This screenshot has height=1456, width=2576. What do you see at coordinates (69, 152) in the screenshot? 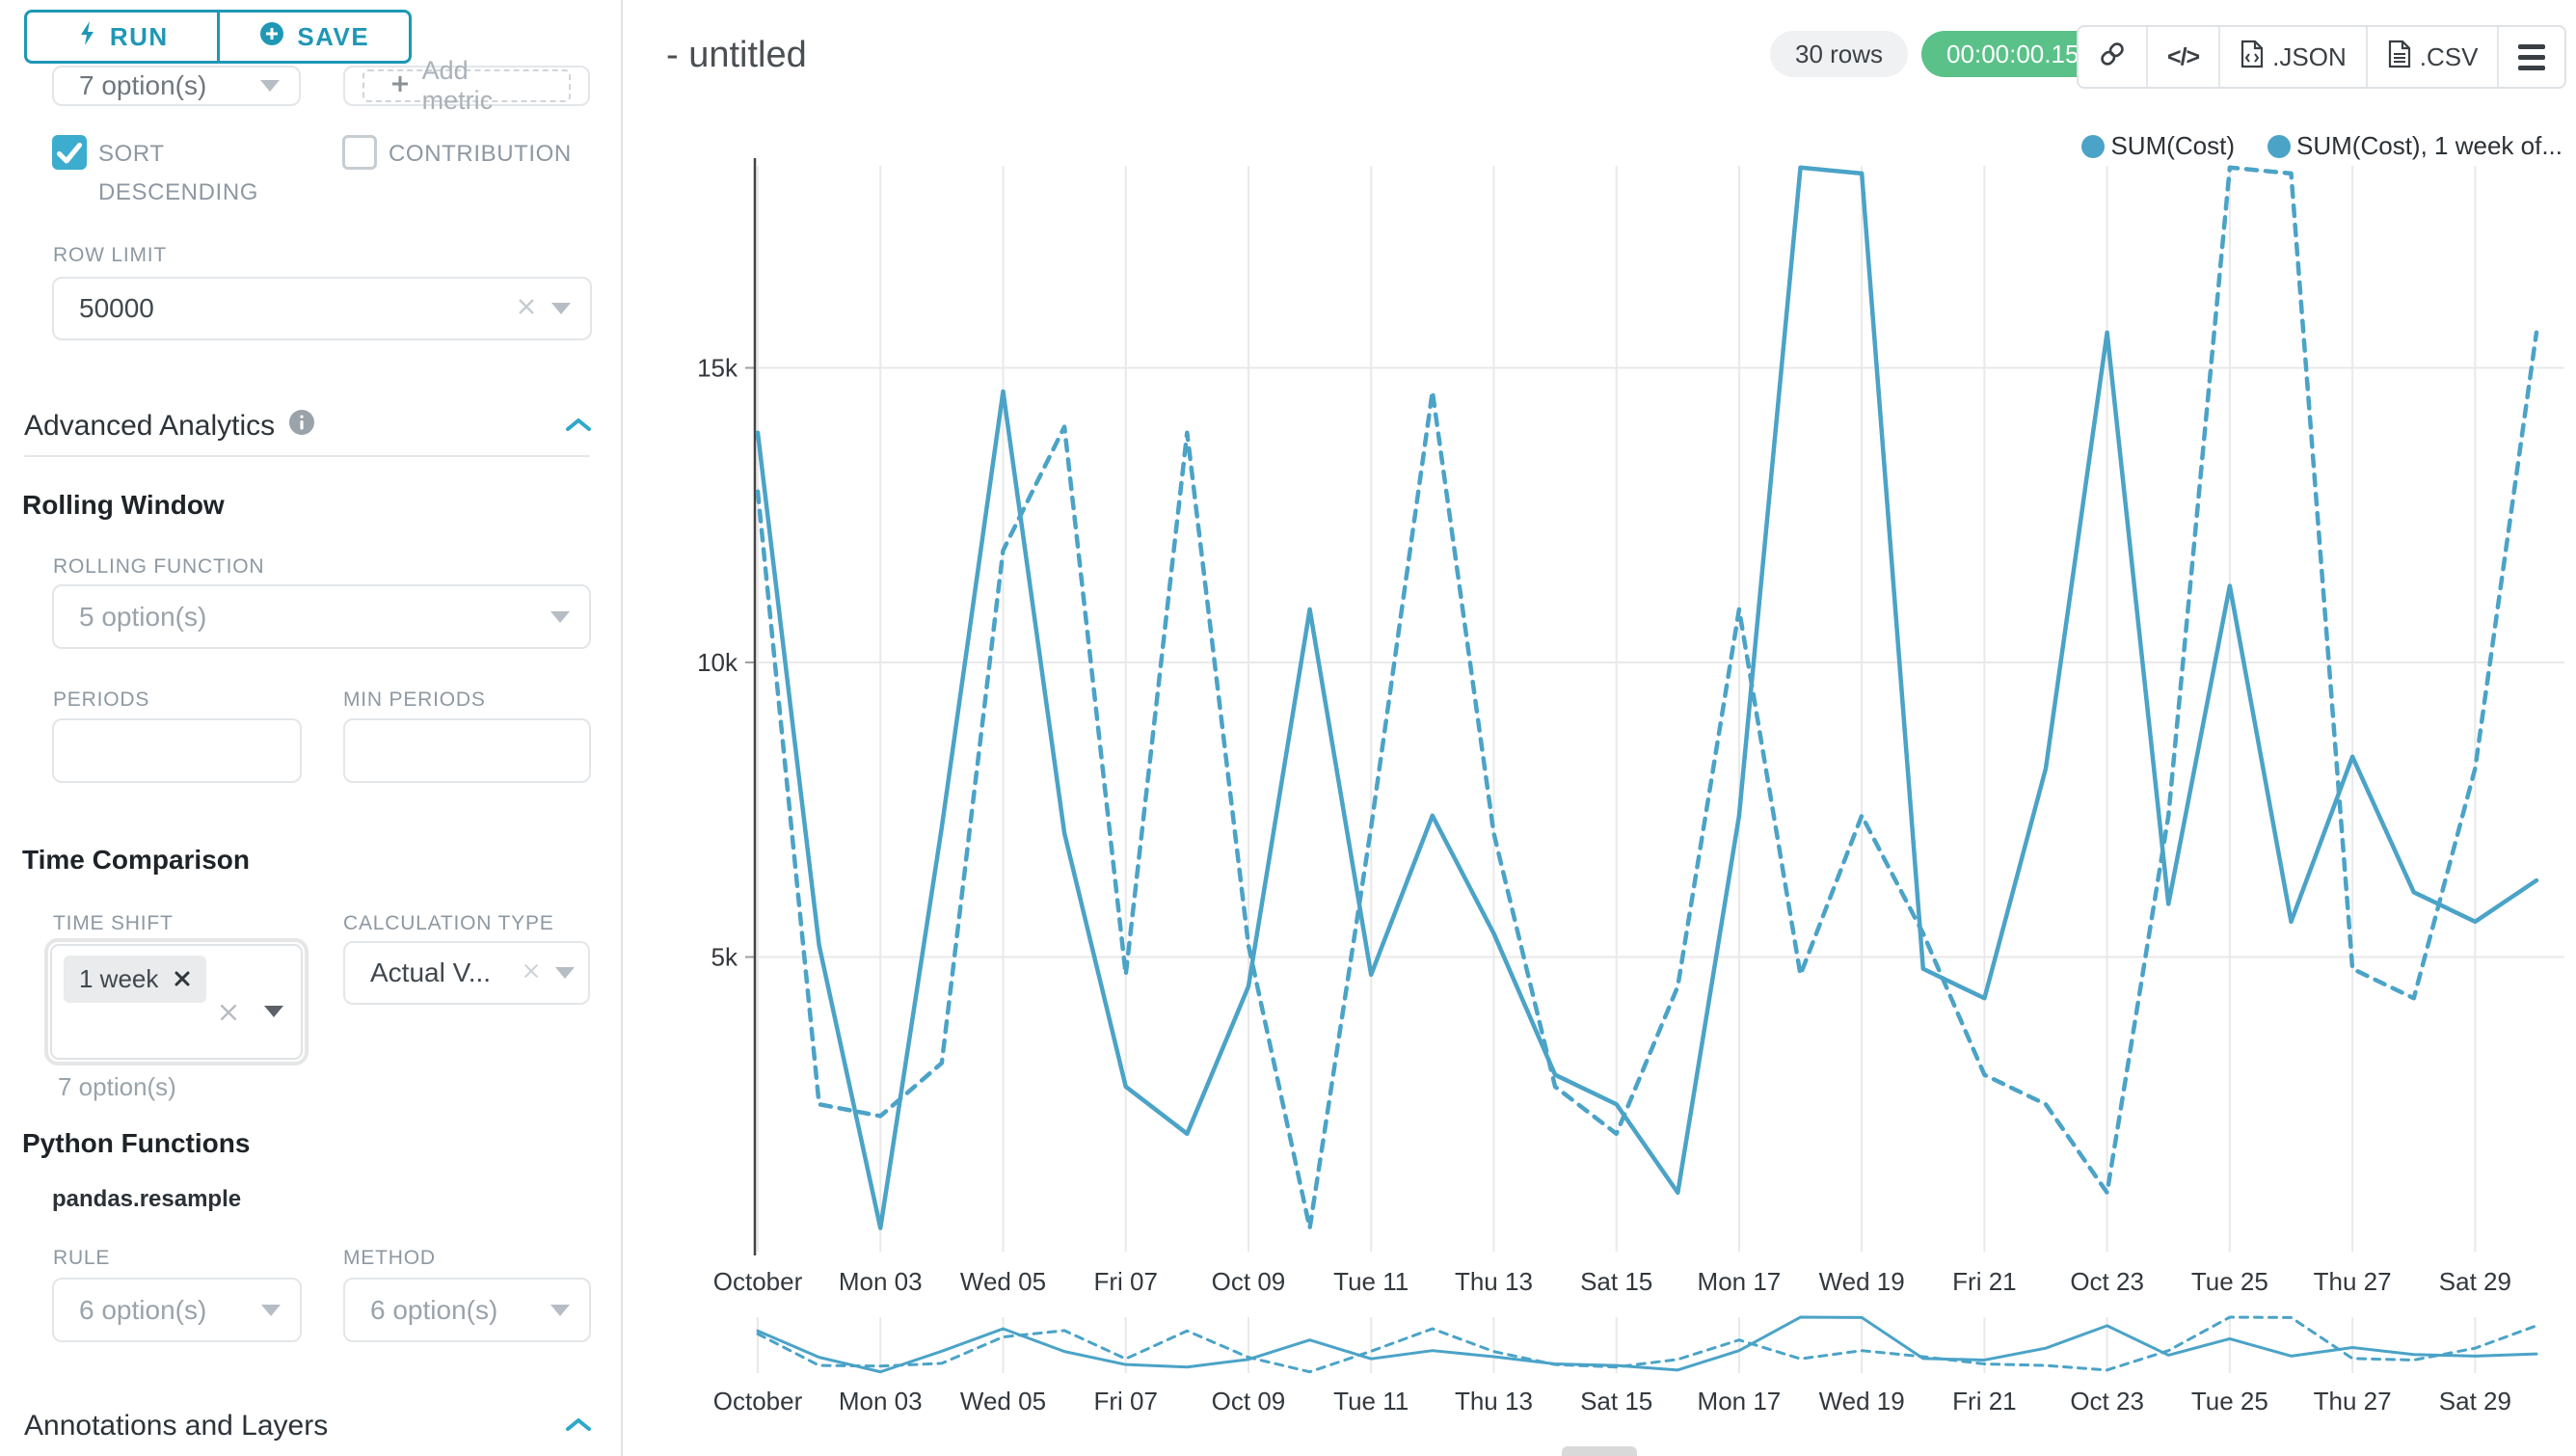
I see `checkbox-checked-icon` at bounding box center [69, 152].